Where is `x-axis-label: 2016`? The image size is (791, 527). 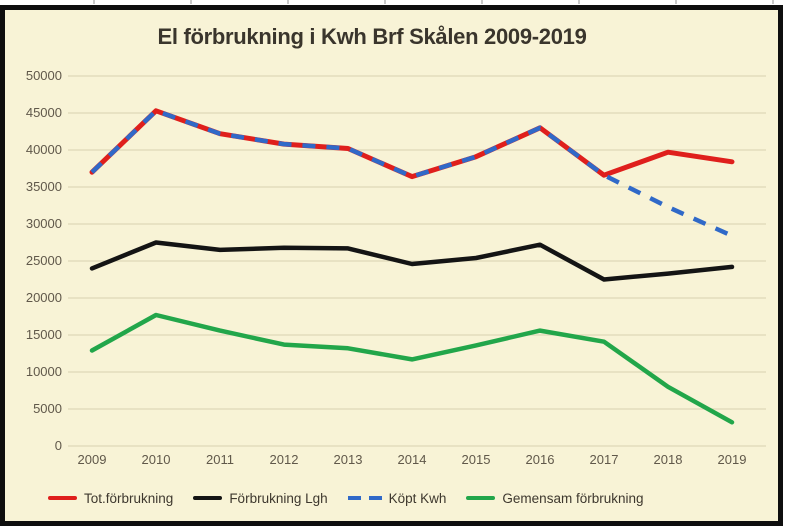 x-axis-label: 2016 is located at coordinates (540, 459).